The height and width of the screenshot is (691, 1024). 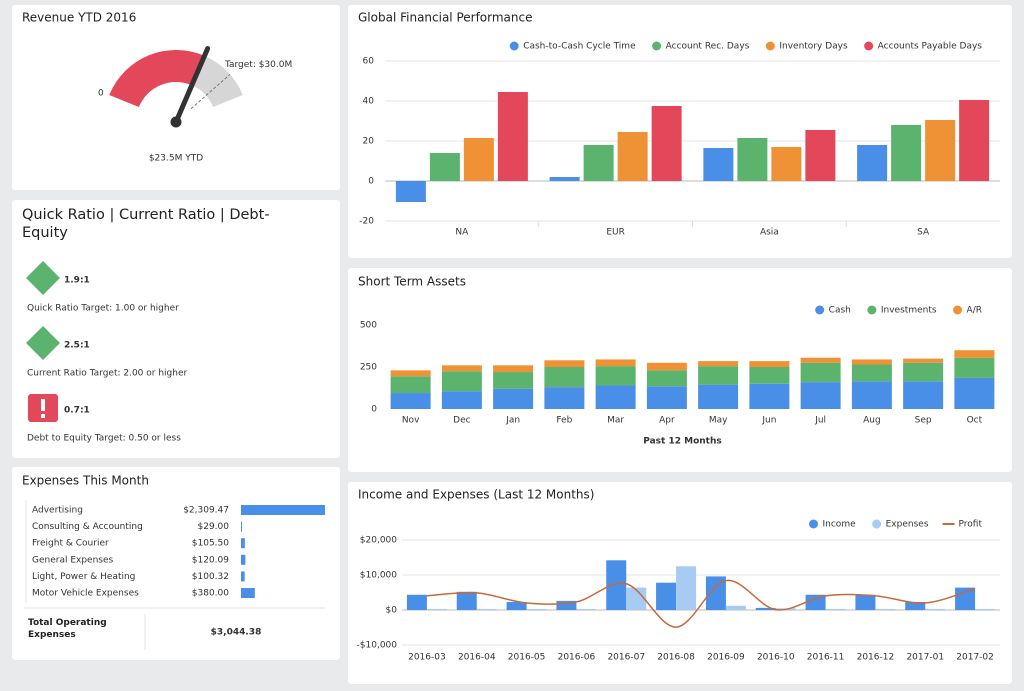 I want to click on panel-title: Global Financial Performance, so click(x=445, y=18).